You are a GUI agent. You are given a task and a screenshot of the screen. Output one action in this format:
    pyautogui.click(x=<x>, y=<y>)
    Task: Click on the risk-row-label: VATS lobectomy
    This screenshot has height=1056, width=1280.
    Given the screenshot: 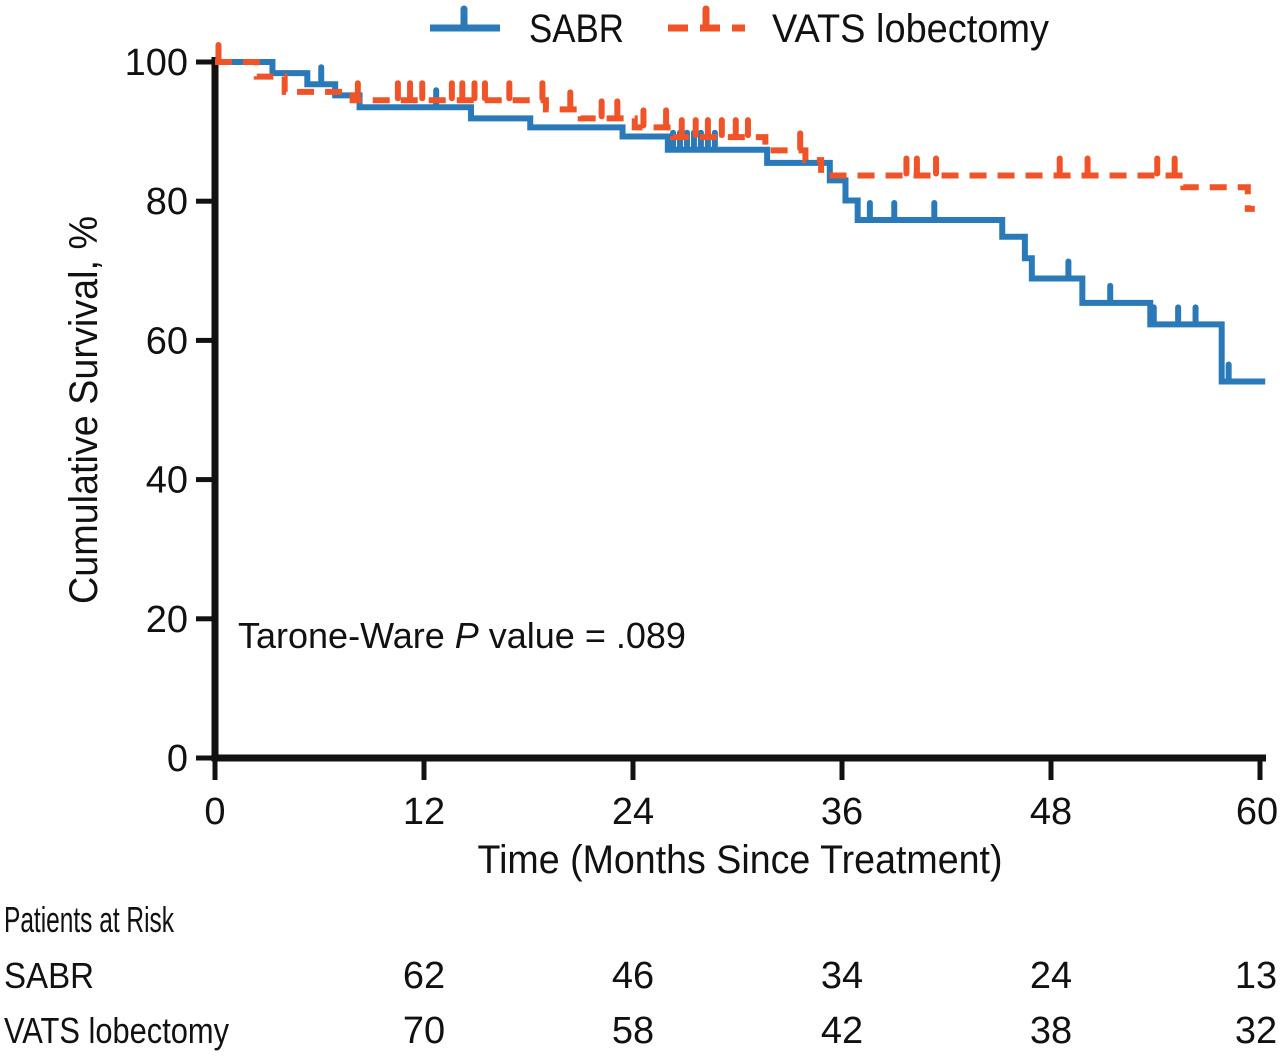 What is the action you would take?
    pyautogui.click(x=116, y=1030)
    